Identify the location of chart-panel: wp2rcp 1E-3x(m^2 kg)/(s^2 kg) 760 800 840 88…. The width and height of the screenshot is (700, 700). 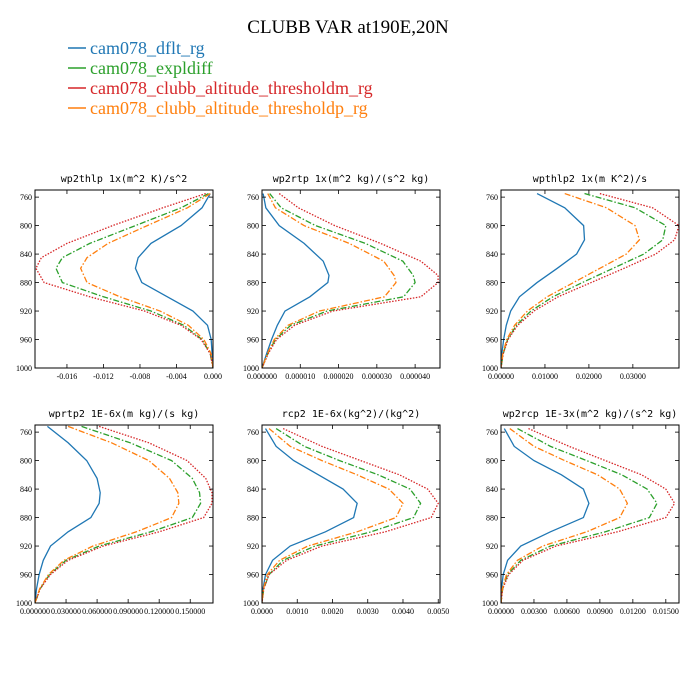
(581, 512).